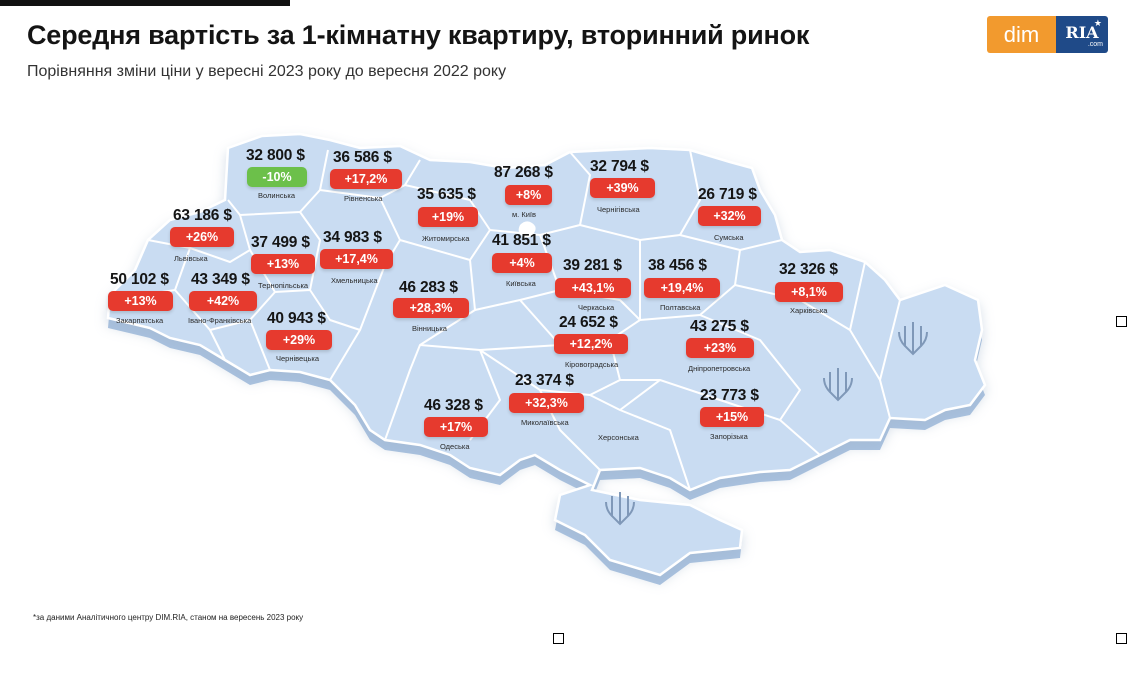  What do you see at coordinates (448, 217) in the screenshot?
I see `price-change-badge: +19%` at bounding box center [448, 217].